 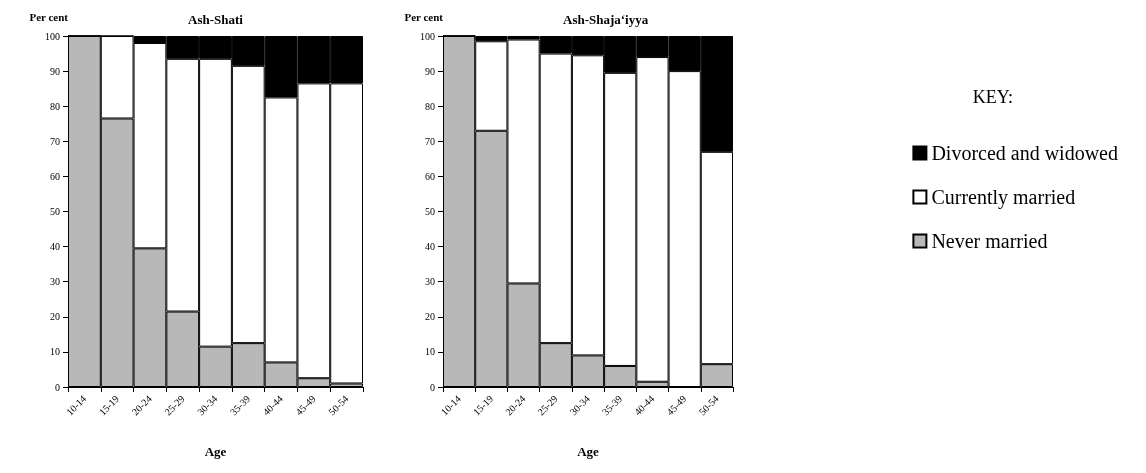 I want to click on chart-title: Ash-Shaja‘iyya, so click(x=606, y=19).